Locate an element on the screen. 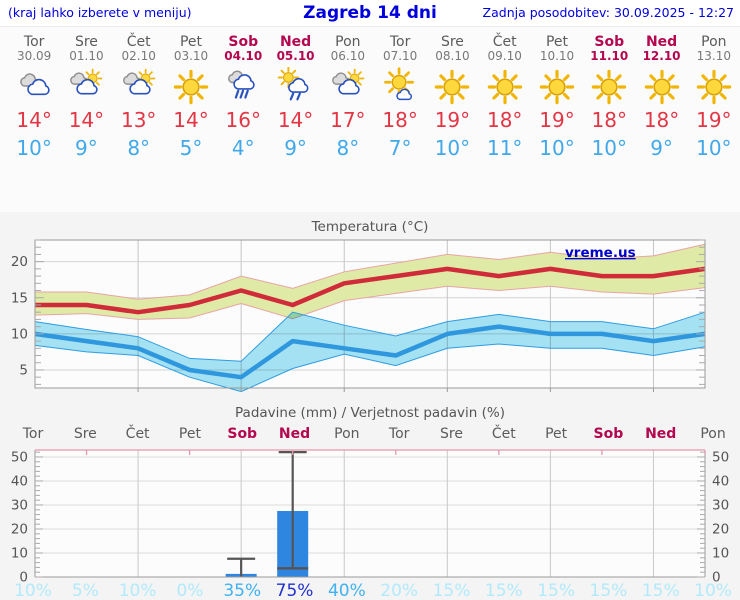 The width and height of the screenshot is (740, 600). temp-y-tick-label: 5 is located at coordinates (23, 370).